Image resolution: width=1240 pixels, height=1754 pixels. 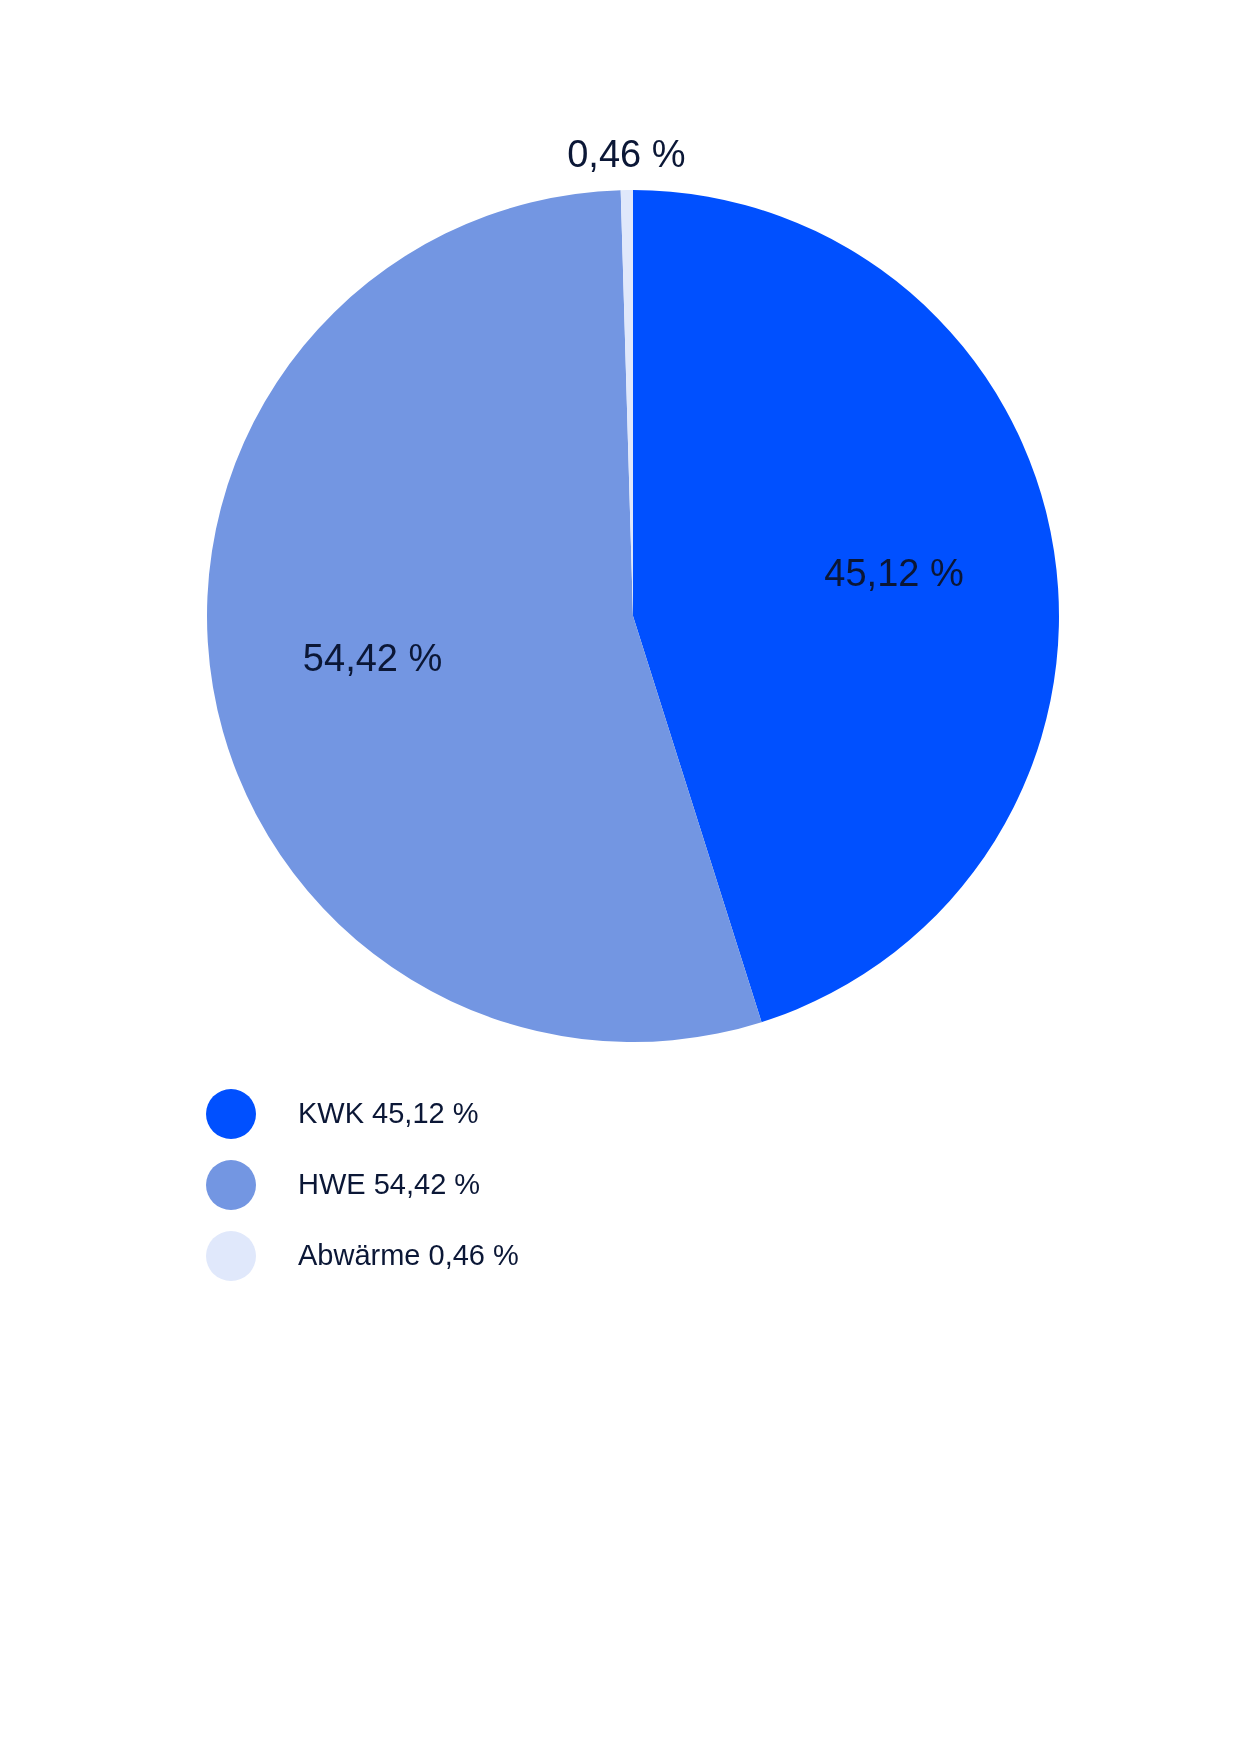 I want to click on legend-label: HWE 54,42 %, so click(x=389, y=1184).